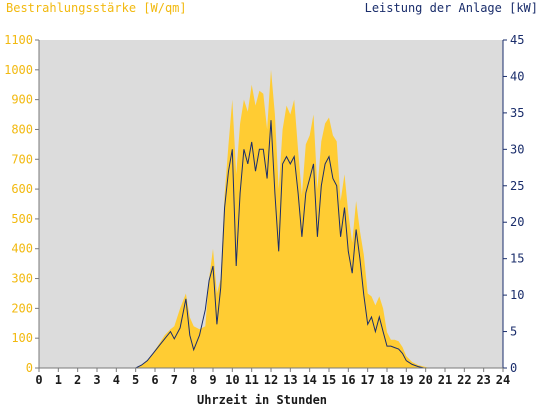 This screenshot has width=544, height=408. I want to click on right-tick-label: 0, so click(513, 368).